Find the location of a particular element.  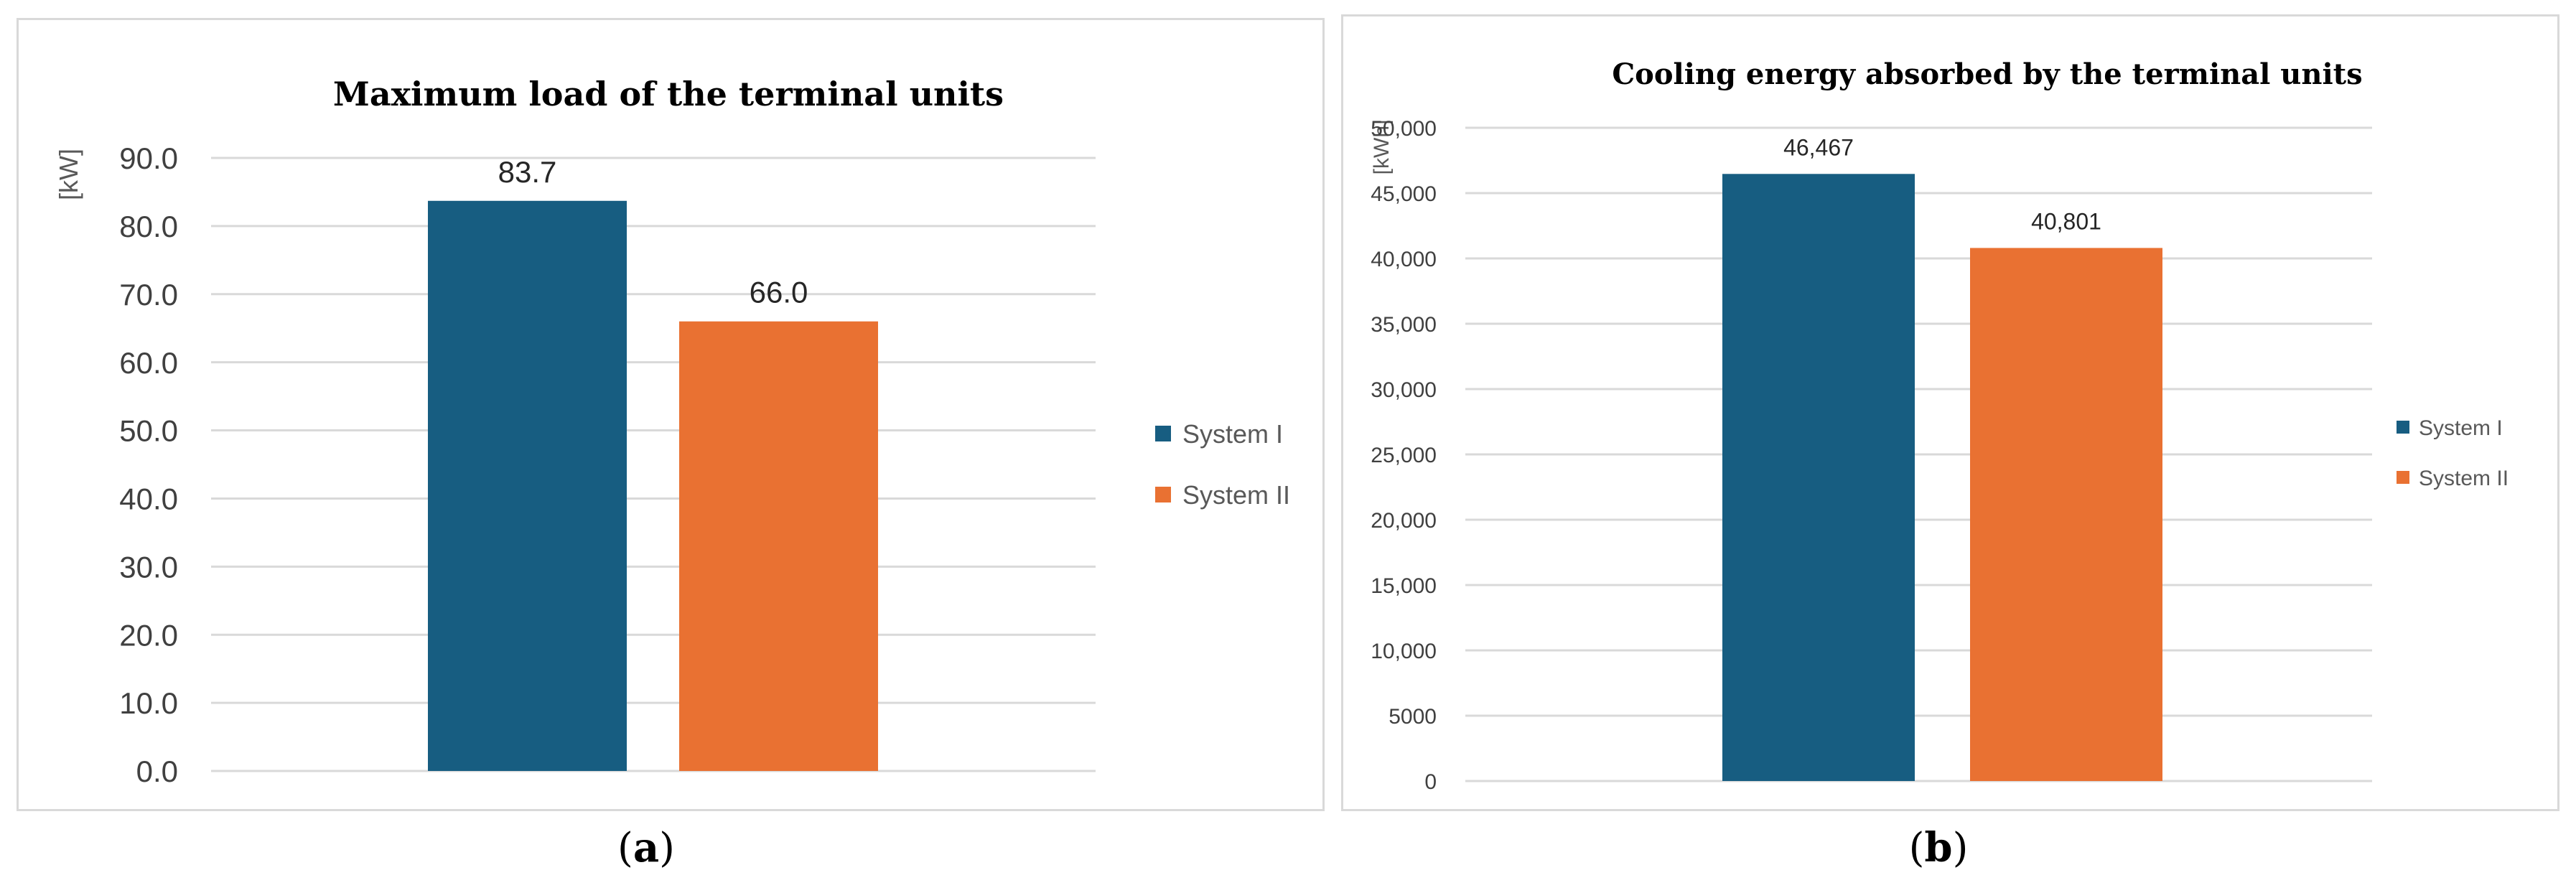

chart-a-y-tick-label: 40.0 is located at coordinates (148, 499).